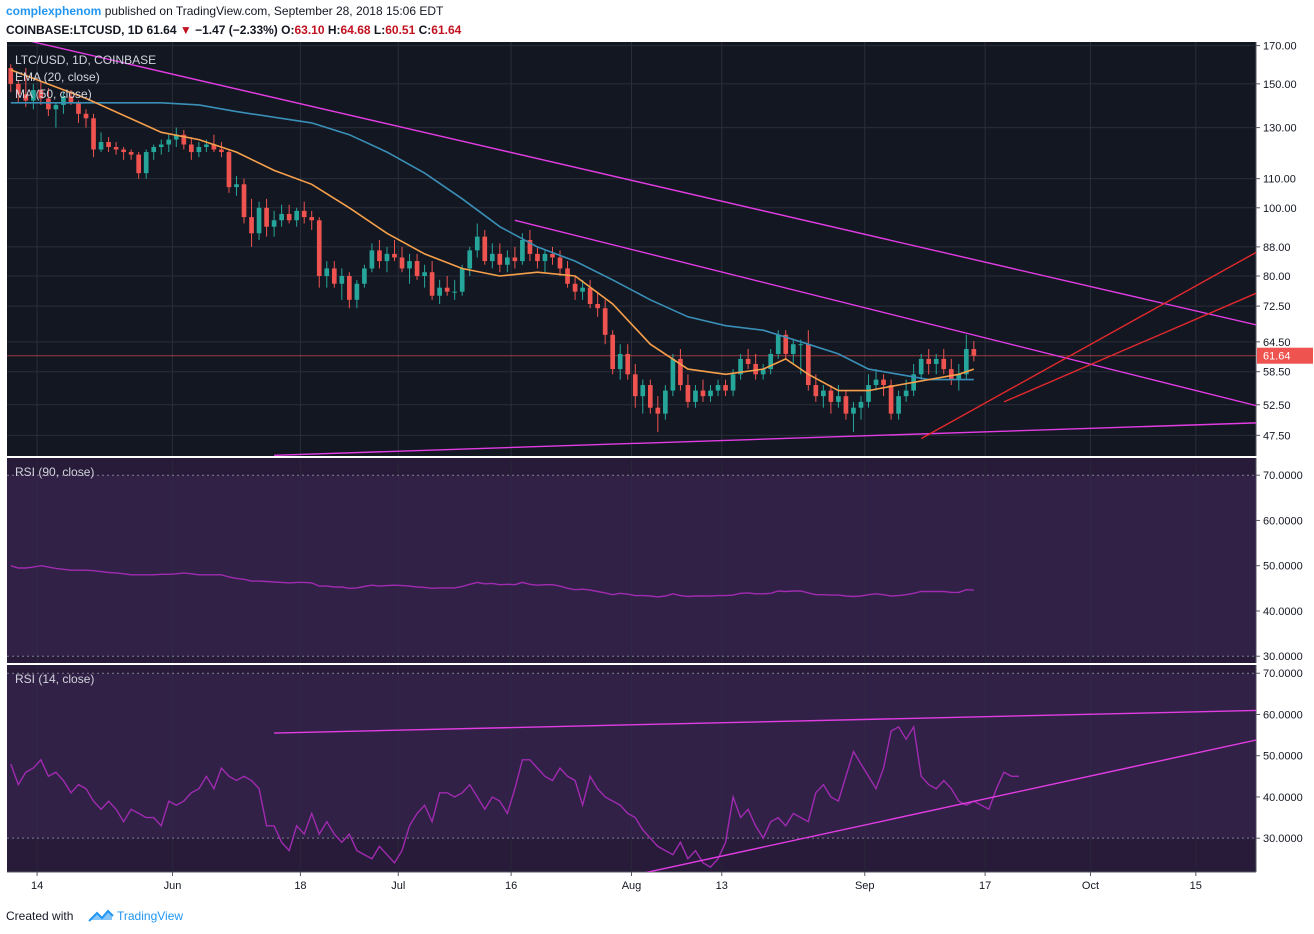  I want to click on price-axis-label: 47.50, so click(1277, 436).